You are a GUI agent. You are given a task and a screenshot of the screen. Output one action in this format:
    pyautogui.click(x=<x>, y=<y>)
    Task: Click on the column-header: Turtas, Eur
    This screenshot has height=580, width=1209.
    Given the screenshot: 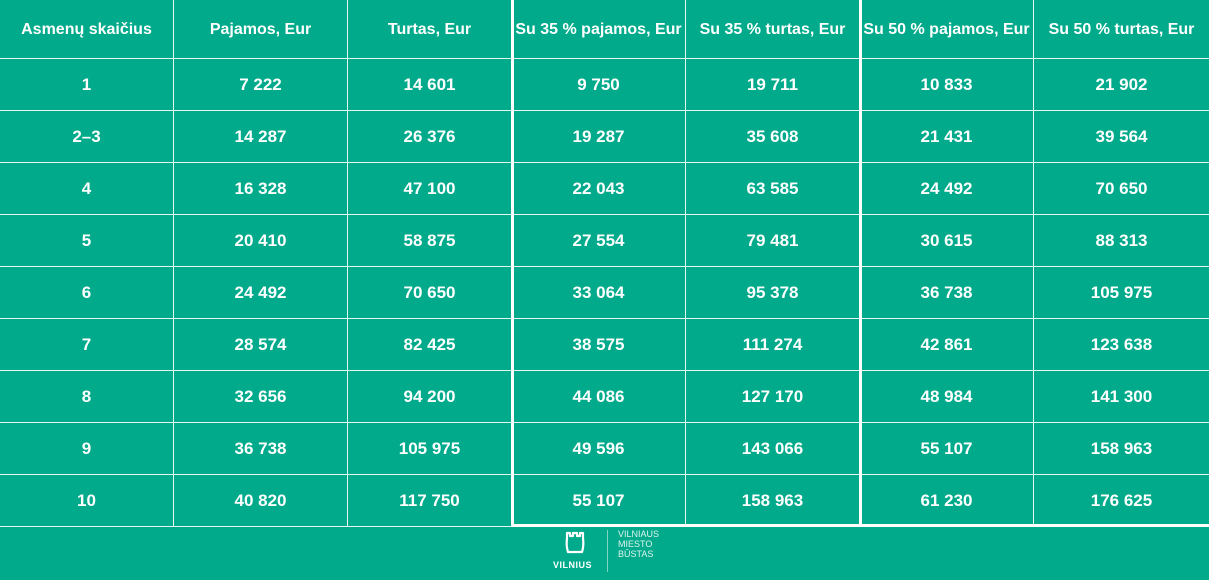 What is the action you would take?
    pyautogui.click(x=430, y=29)
    